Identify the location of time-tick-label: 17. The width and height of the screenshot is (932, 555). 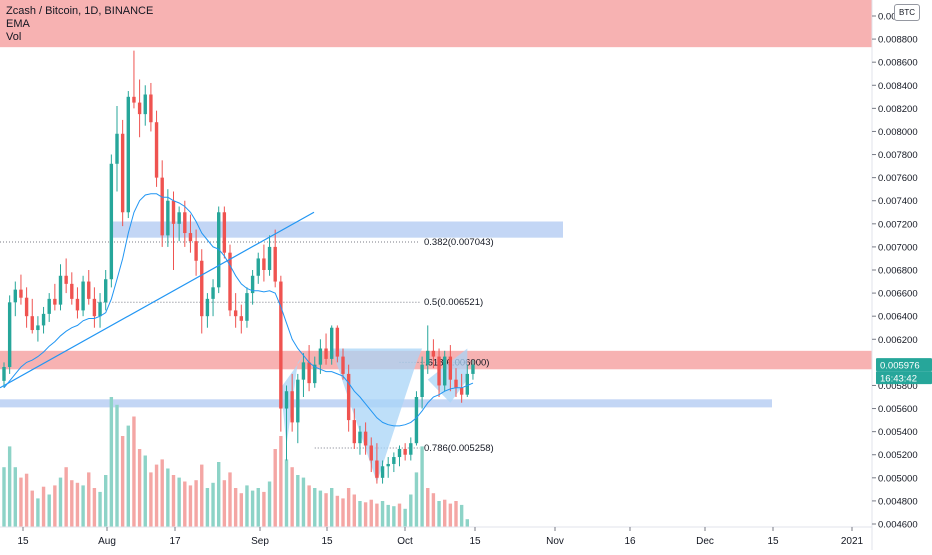
(175, 541).